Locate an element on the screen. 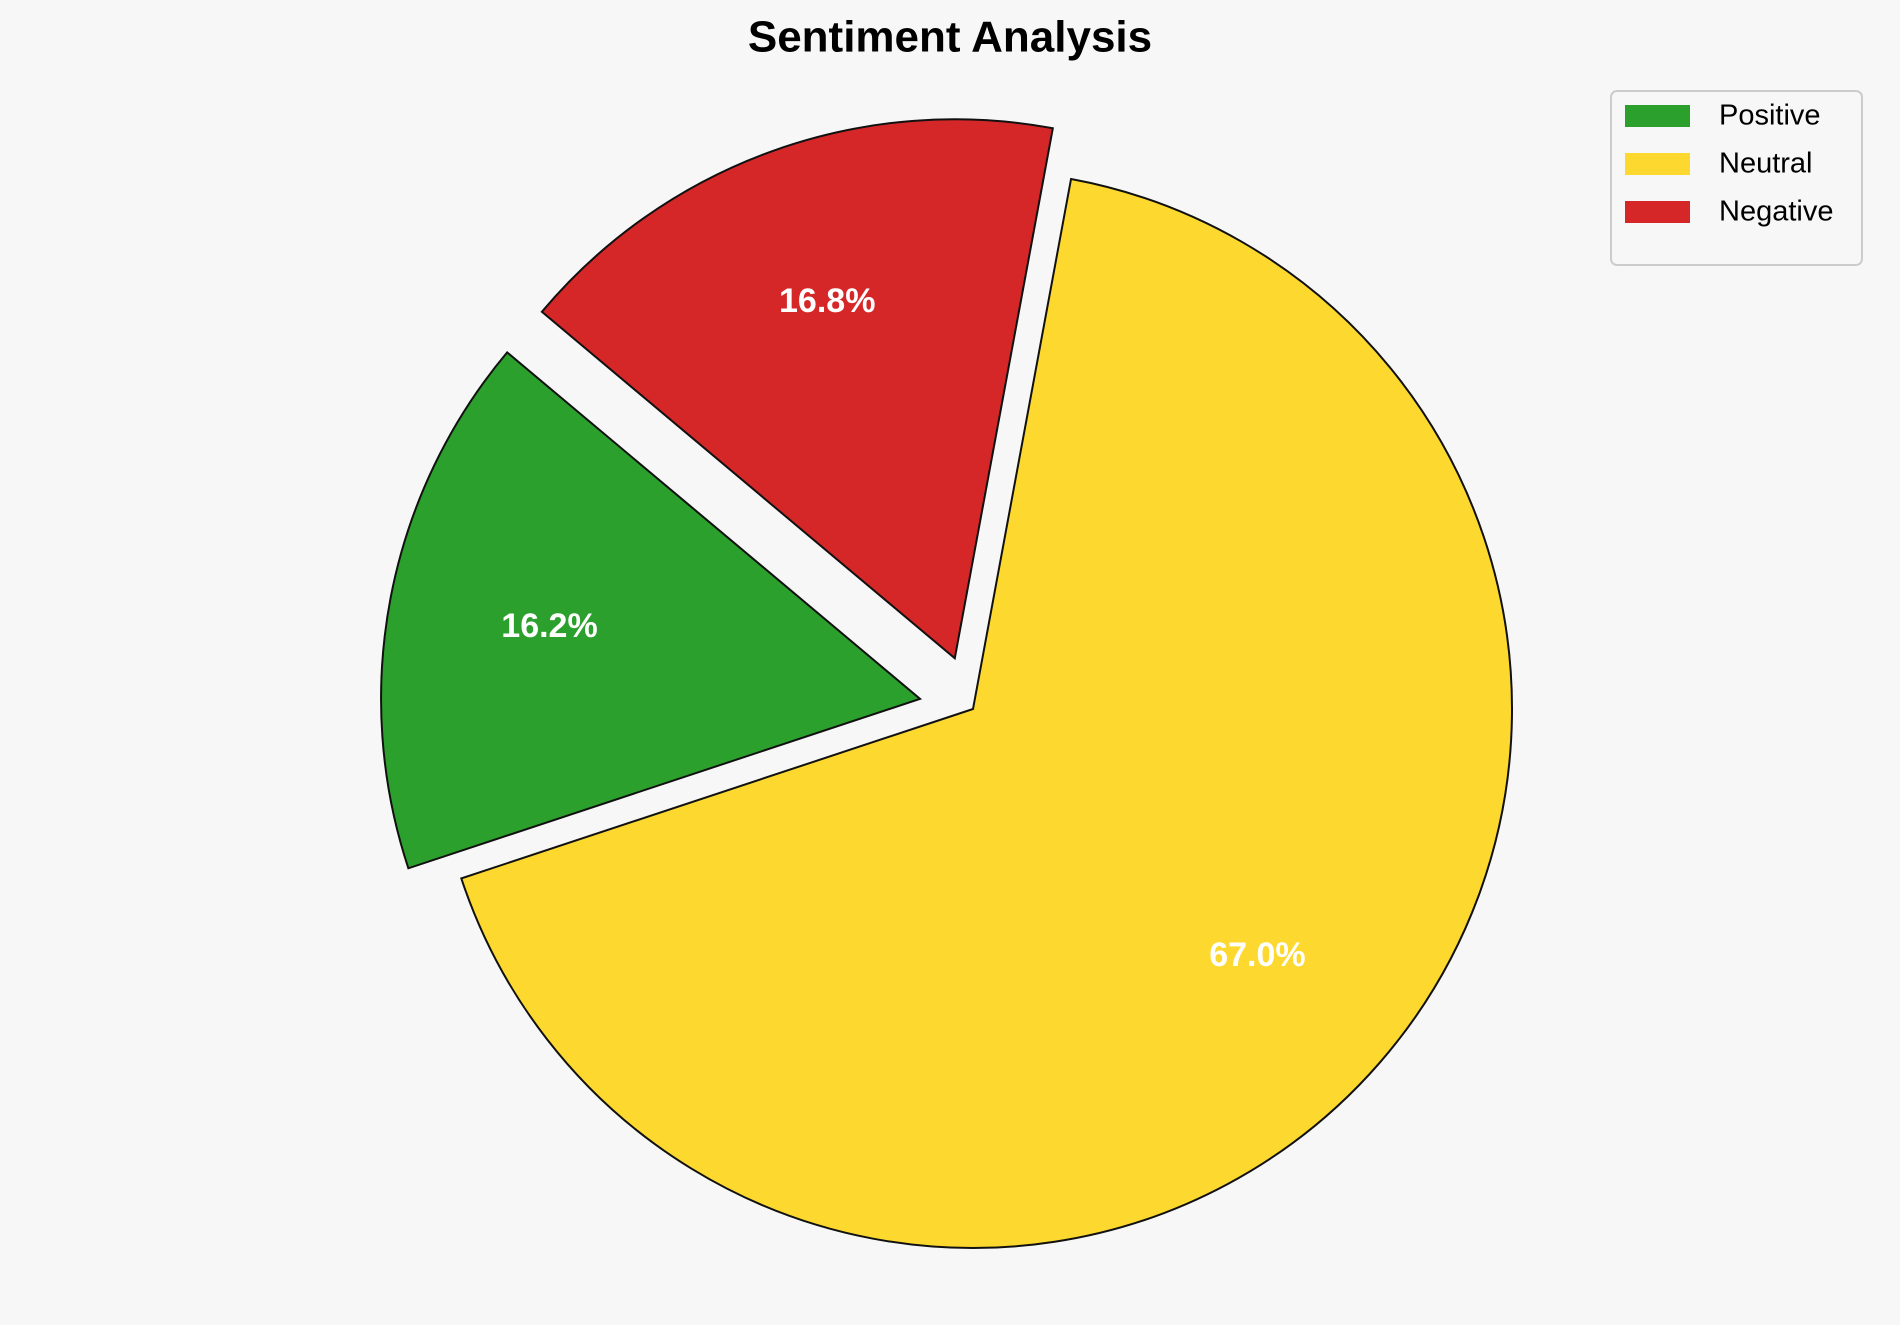  slice-label: 67.0% is located at coordinates (1257, 955).